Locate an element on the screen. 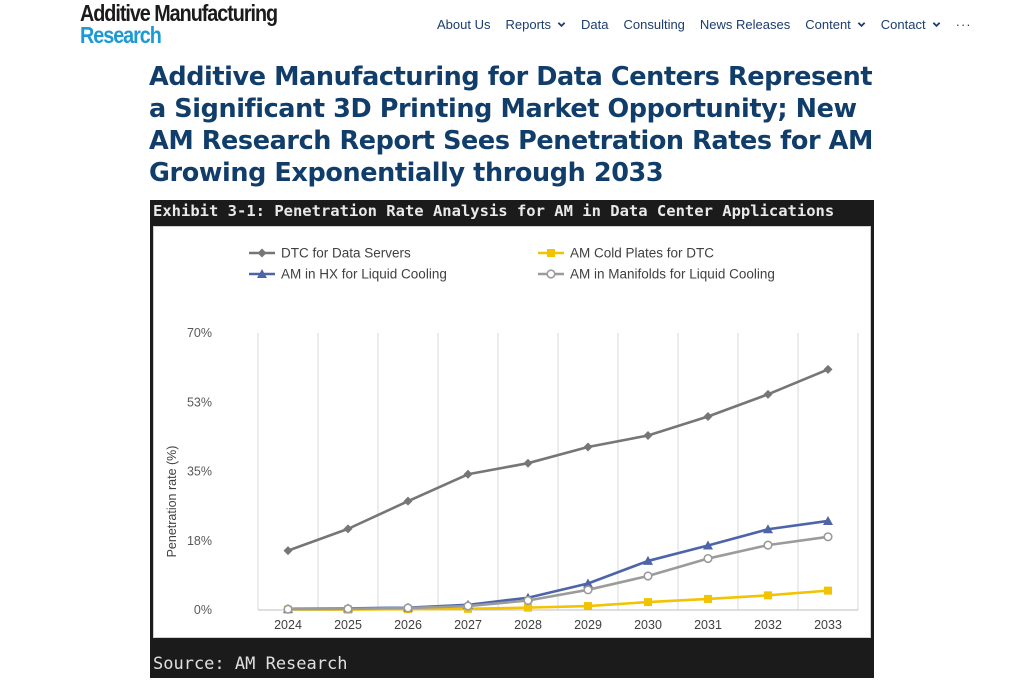 The height and width of the screenshot is (683, 1024). nav-more-button: ··· is located at coordinates (963, 24).